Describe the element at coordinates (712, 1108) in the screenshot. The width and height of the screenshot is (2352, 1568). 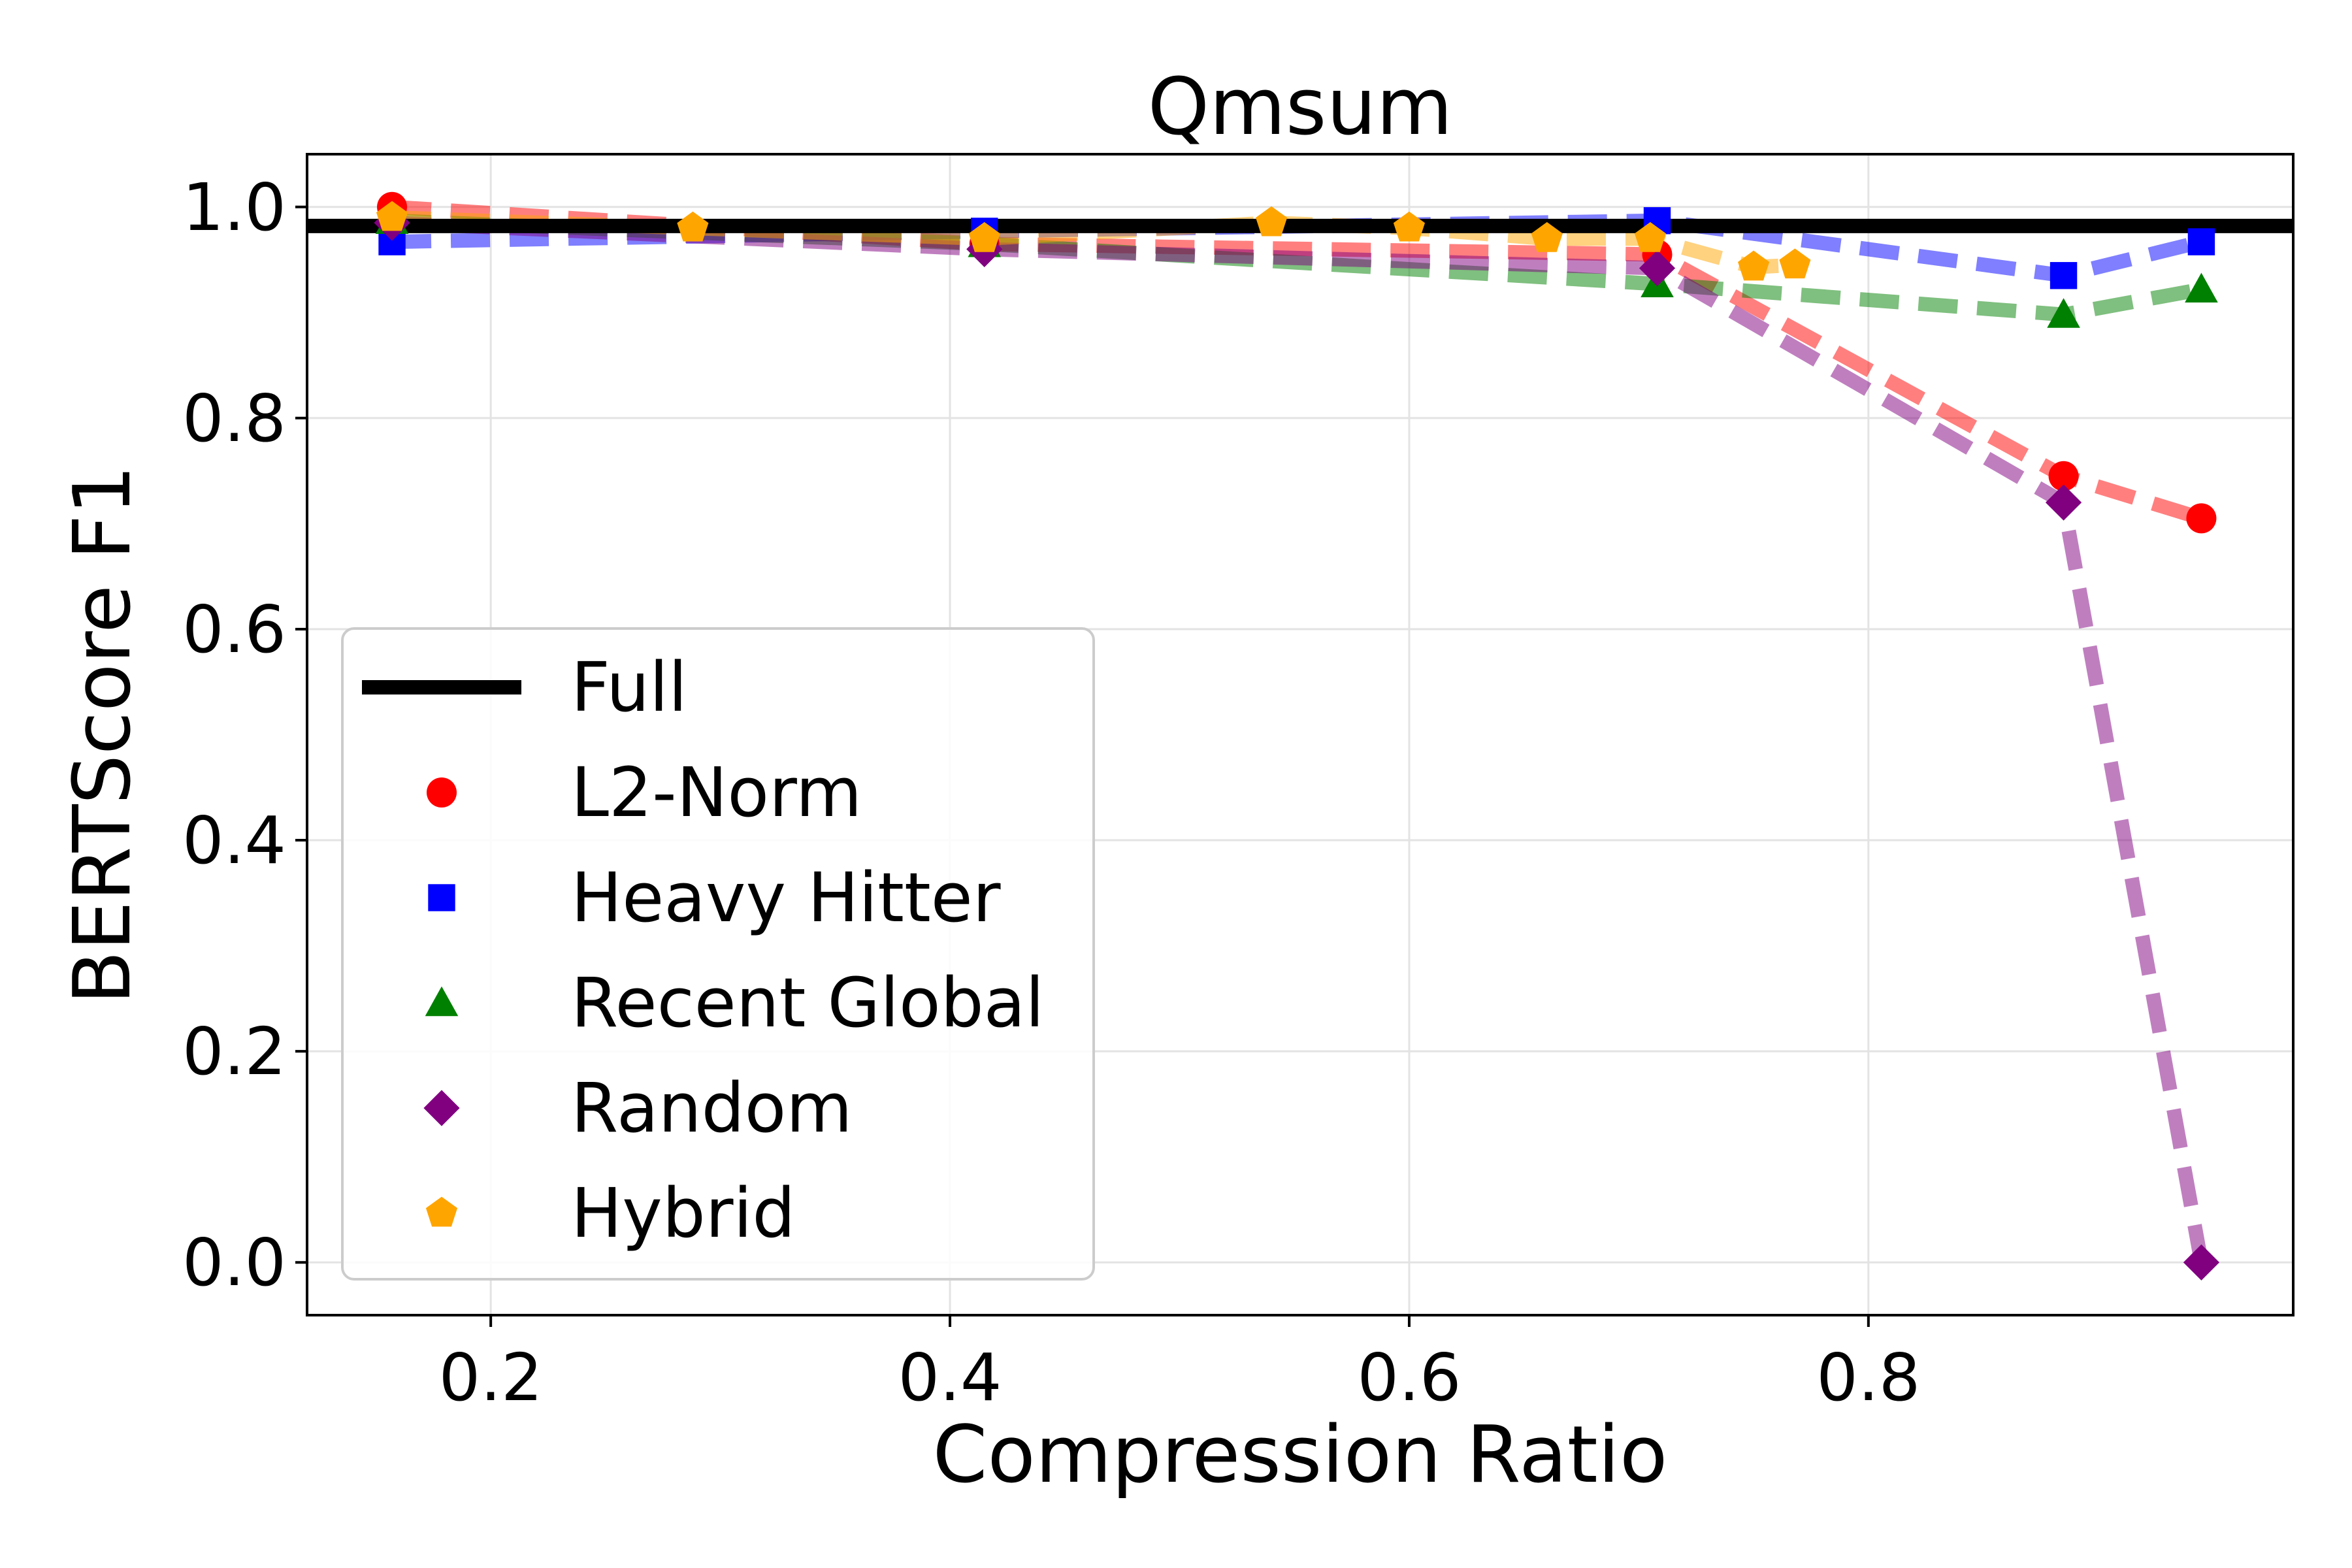
I see `legend-label-random: Random` at that location.